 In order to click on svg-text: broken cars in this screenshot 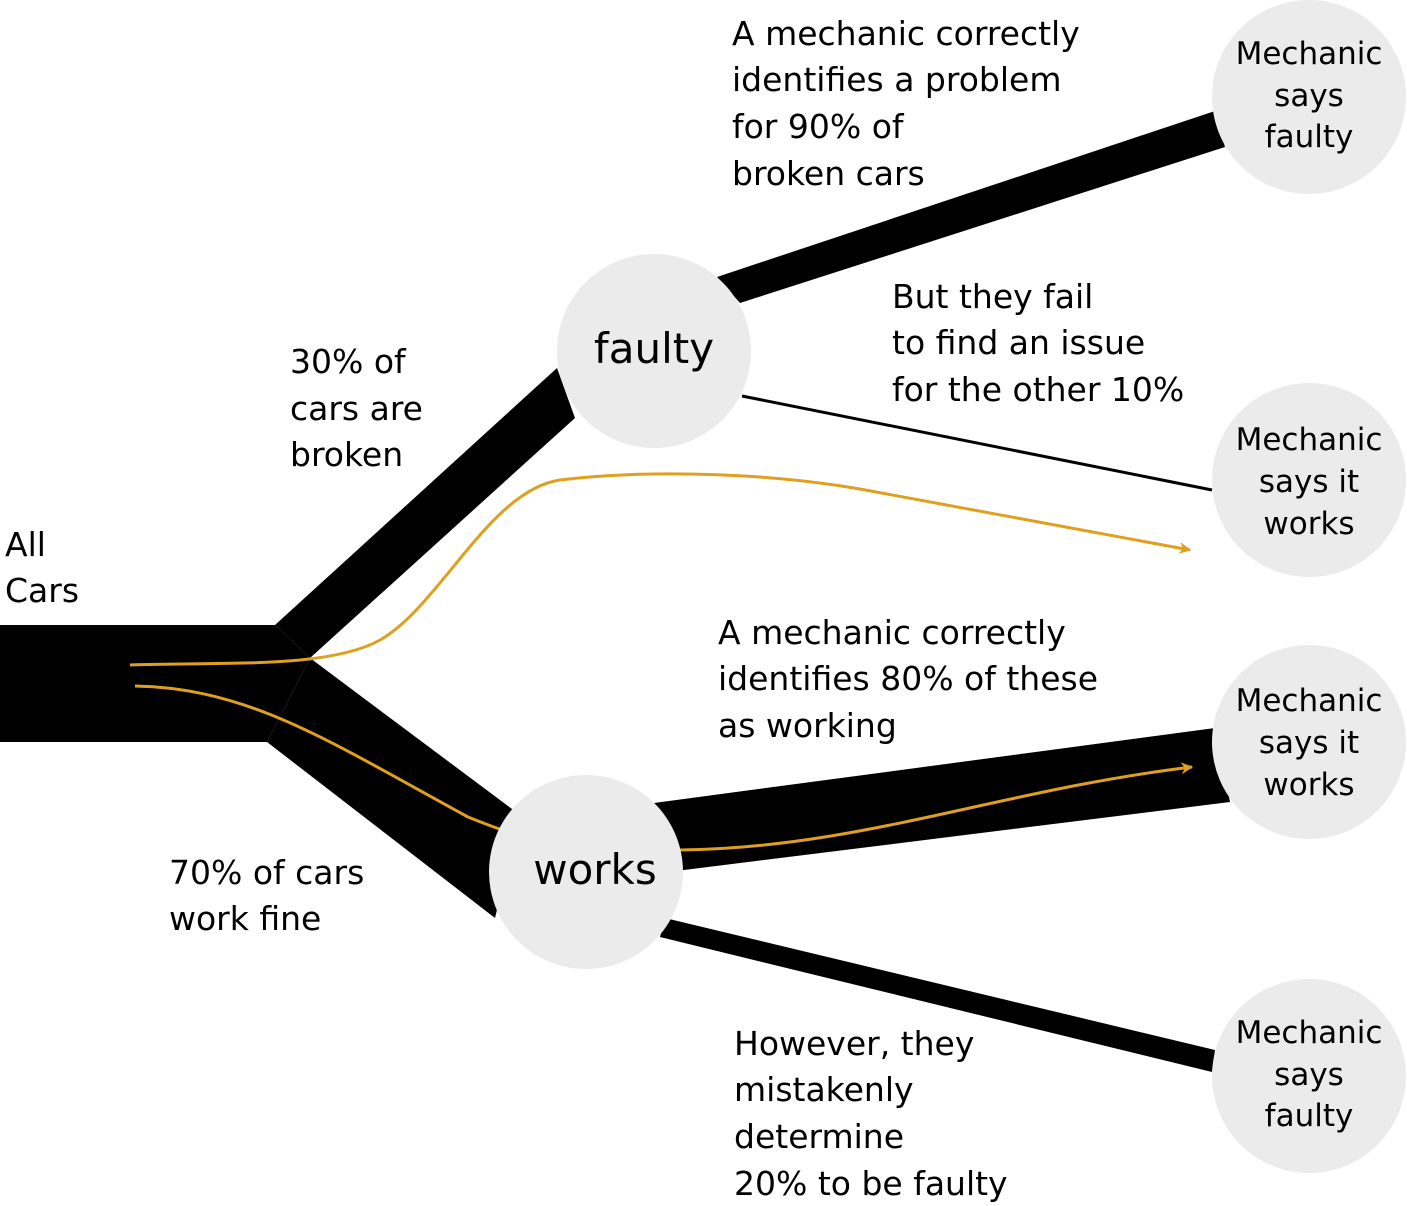, I will do `click(828, 173)`.